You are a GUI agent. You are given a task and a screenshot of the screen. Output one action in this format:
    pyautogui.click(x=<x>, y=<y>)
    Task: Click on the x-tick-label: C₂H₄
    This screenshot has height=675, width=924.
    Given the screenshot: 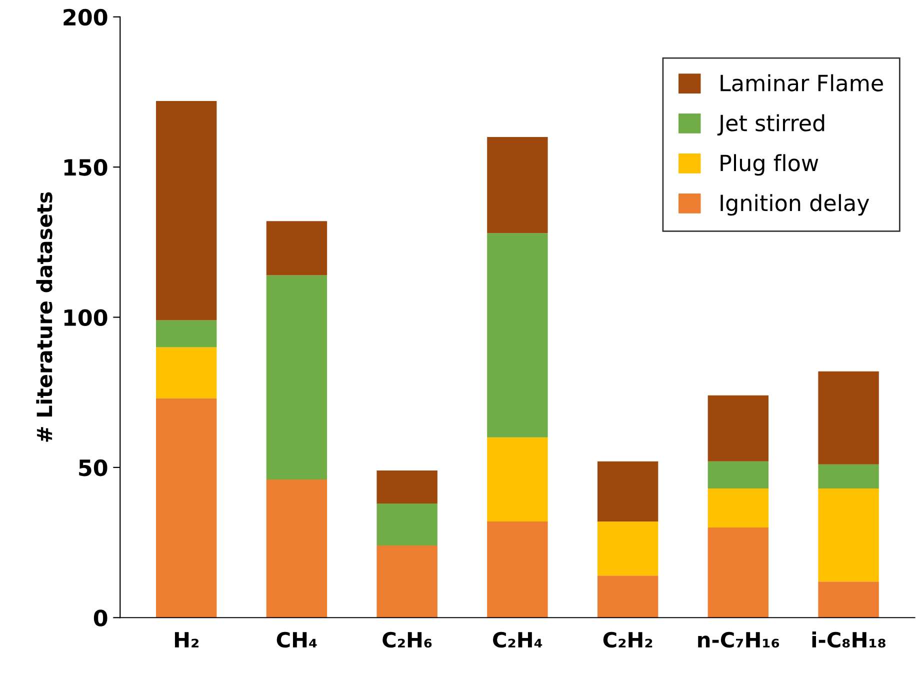 What is the action you would take?
    pyautogui.click(x=517, y=640)
    